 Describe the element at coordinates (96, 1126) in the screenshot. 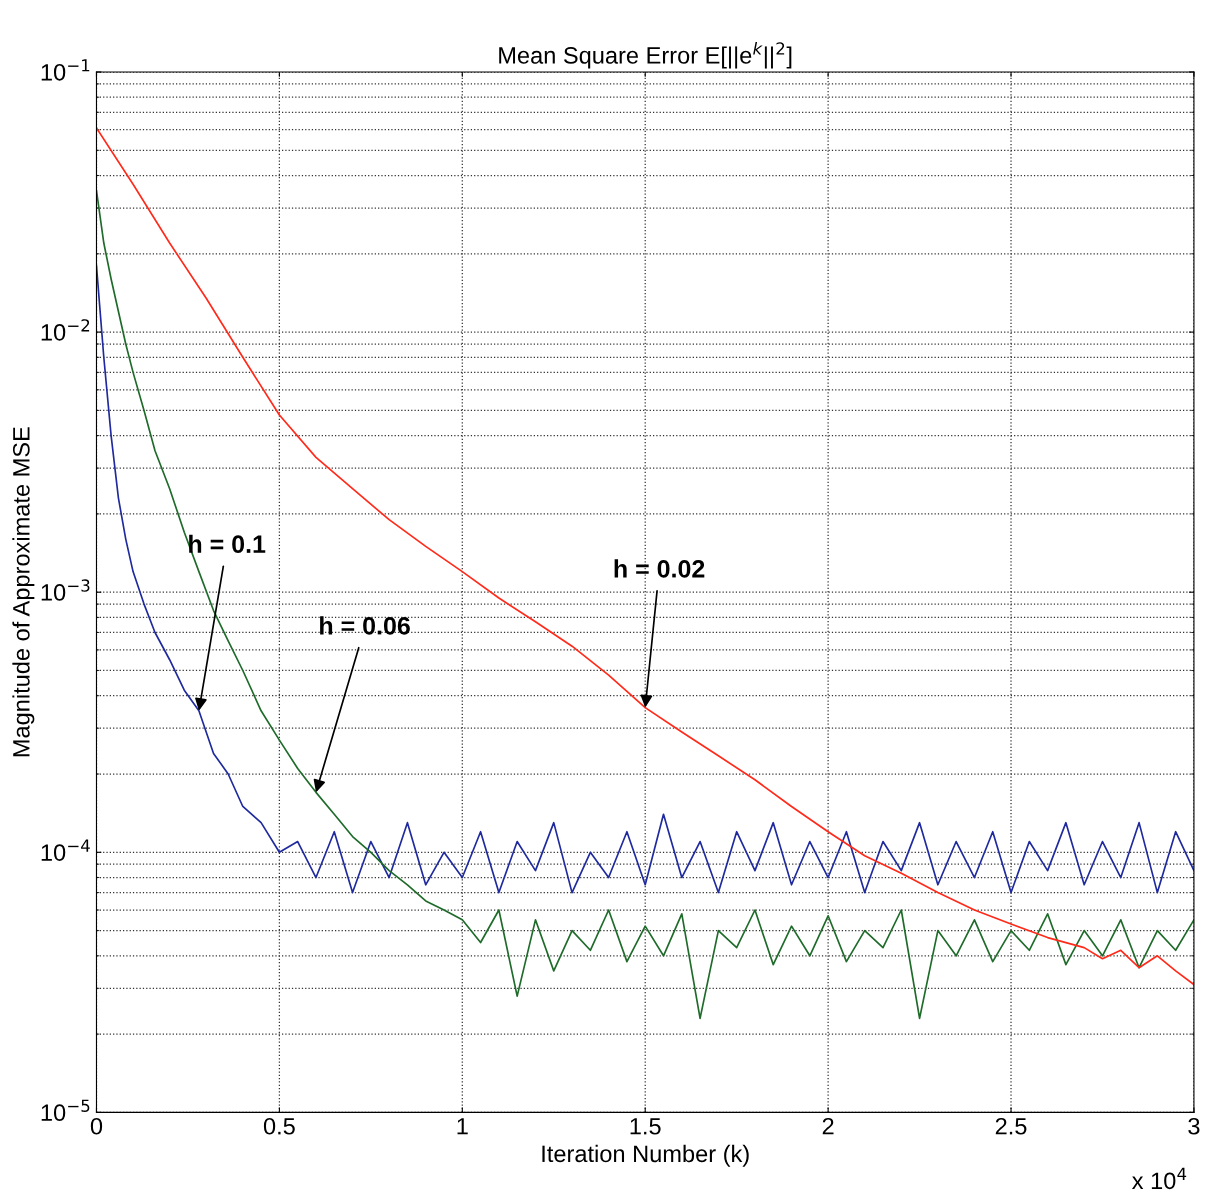

I see `x-tick-label: 0` at that location.